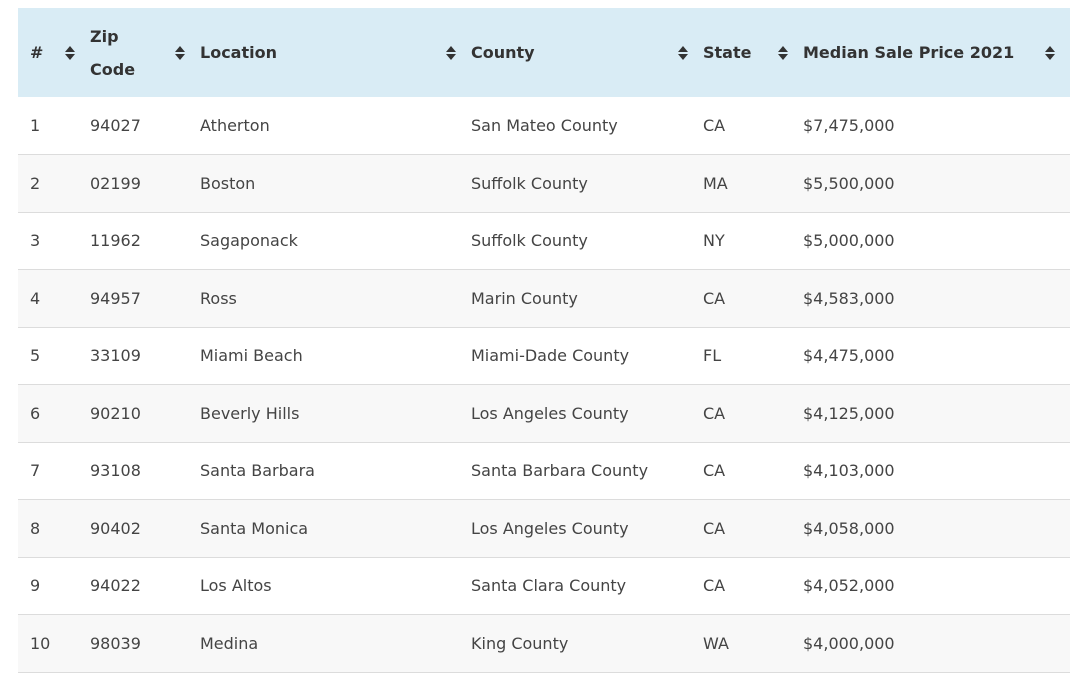  What do you see at coordinates (238, 52) in the screenshot?
I see `column-header-label: Location` at bounding box center [238, 52].